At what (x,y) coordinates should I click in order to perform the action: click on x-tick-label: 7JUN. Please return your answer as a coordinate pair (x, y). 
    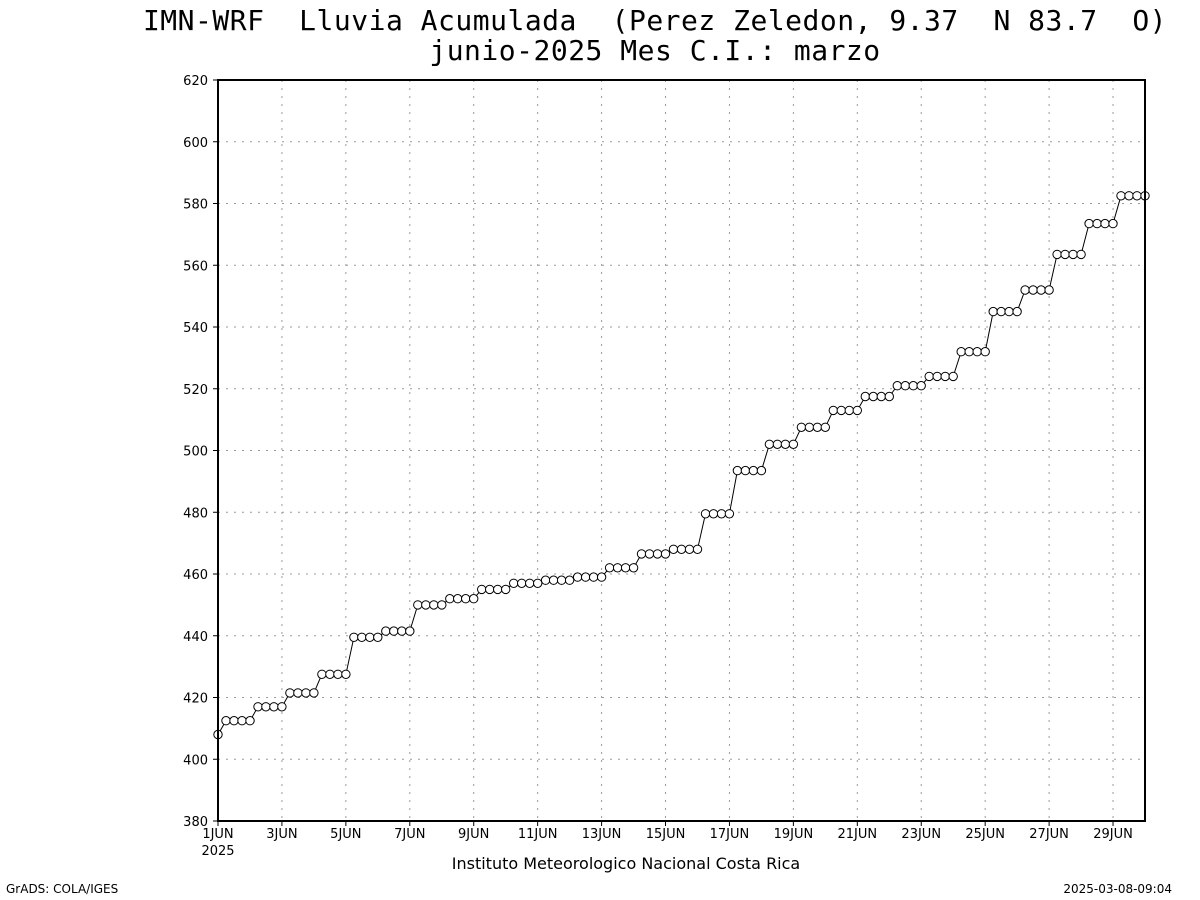
    Looking at the image, I should click on (409, 834).